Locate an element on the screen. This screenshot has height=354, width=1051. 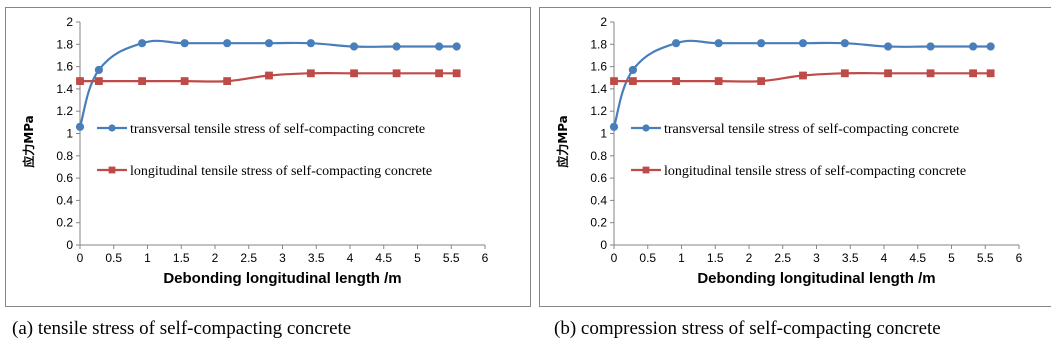
y-tick-label: 1.4 is located at coordinates (598, 89).